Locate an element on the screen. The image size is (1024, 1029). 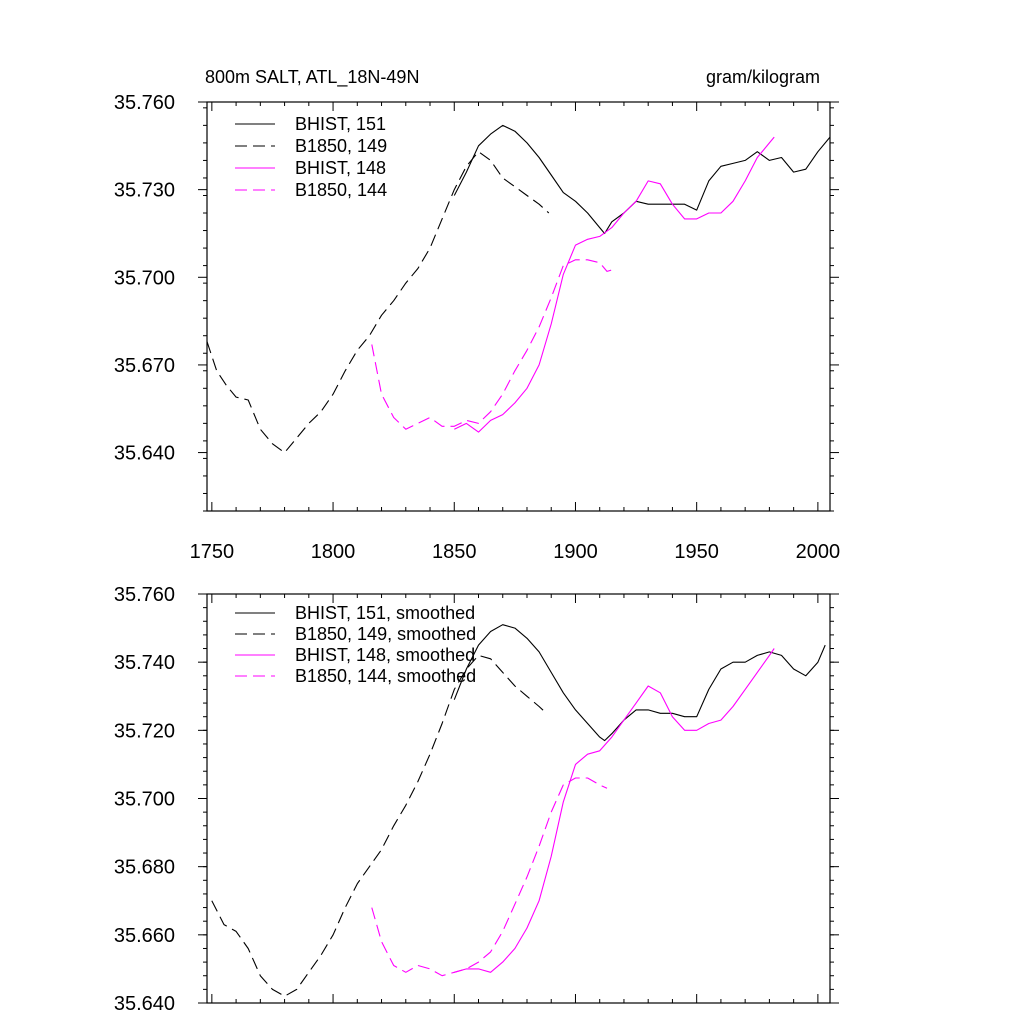
units-label: gram/kilogram is located at coordinates (763, 77).